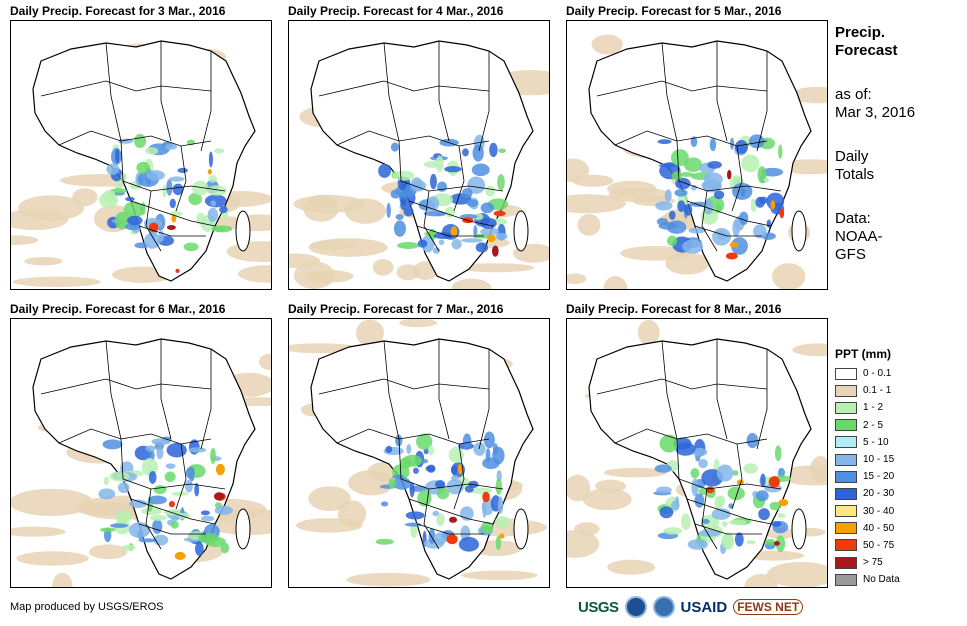  What do you see at coordinates (877, 391) in the screenshot?
I see `legend-label: 0.1 - 1` at bounding box center [877, 391].